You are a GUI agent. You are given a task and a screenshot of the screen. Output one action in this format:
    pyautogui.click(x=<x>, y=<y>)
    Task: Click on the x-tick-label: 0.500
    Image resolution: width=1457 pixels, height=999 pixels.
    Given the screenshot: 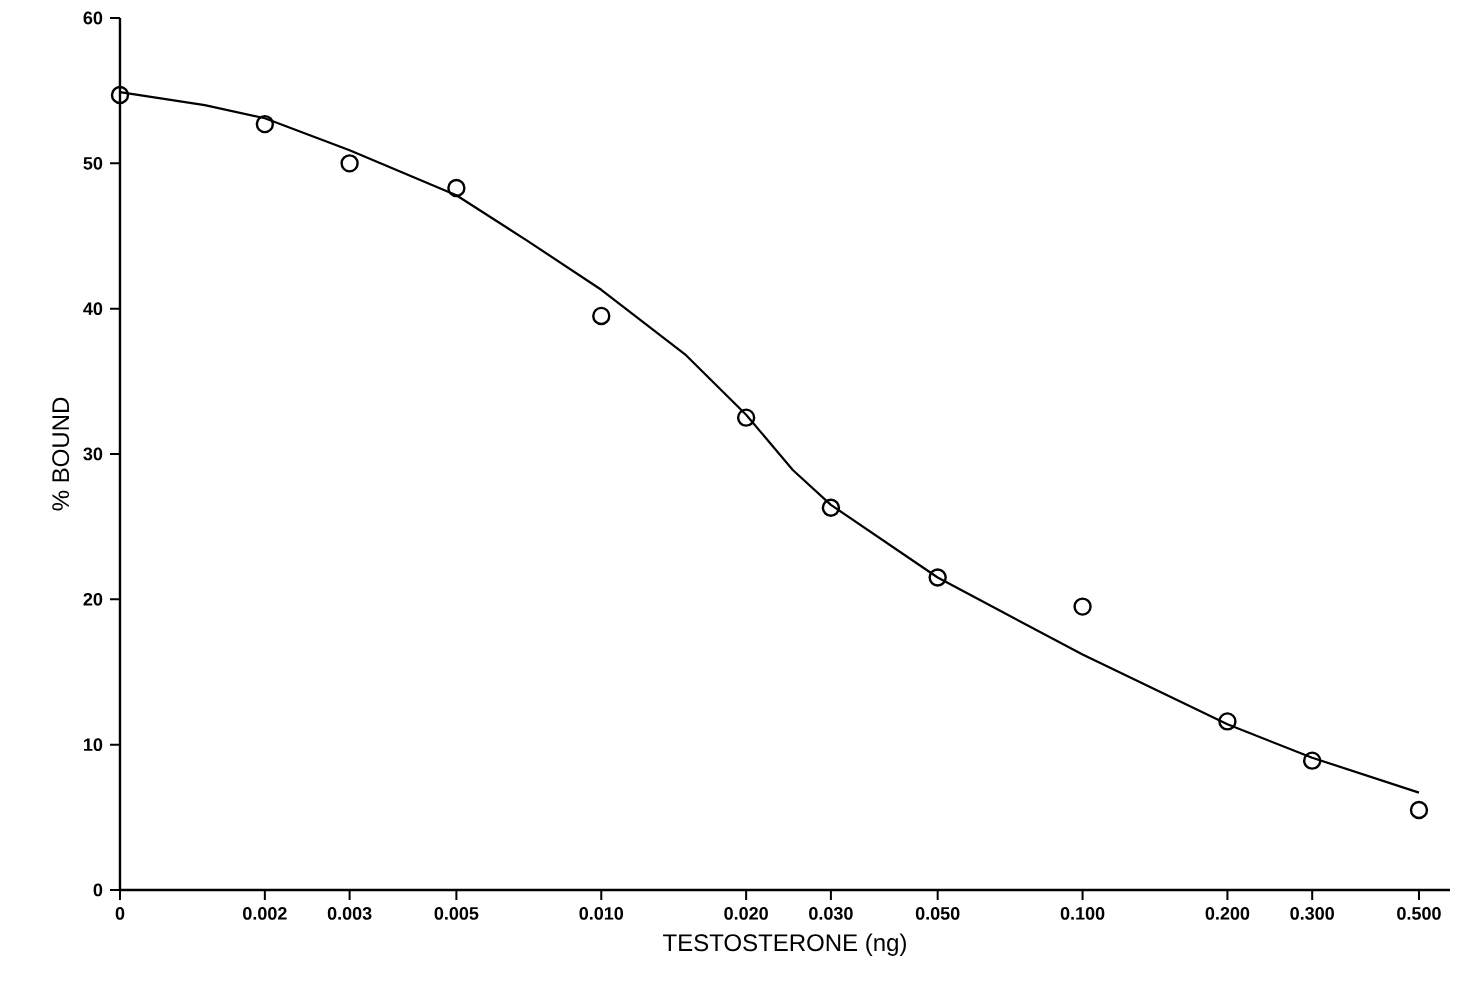 What is the action you would take?
    pyautogui.click(x=1419, y=913)
    